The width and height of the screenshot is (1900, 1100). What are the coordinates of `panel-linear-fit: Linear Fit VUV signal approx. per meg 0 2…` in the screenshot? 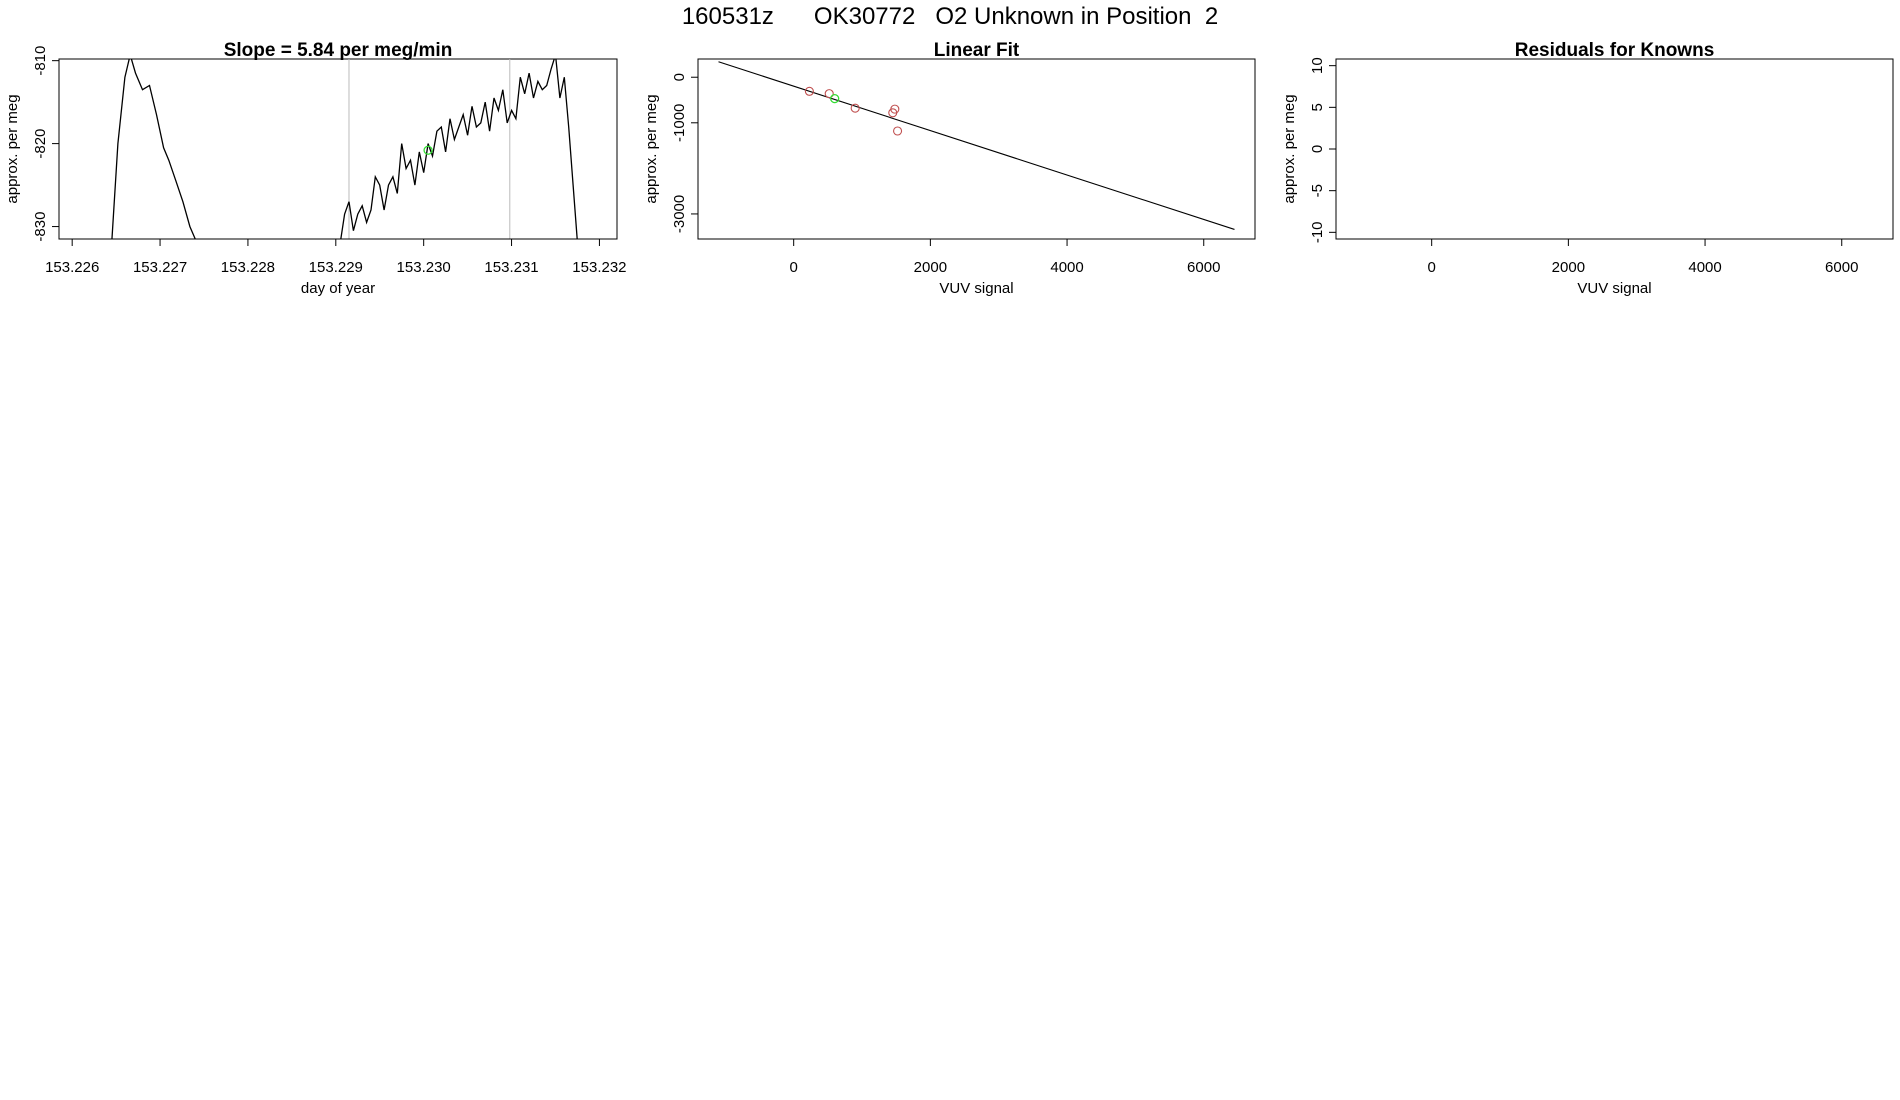 It's located at (949, 168).